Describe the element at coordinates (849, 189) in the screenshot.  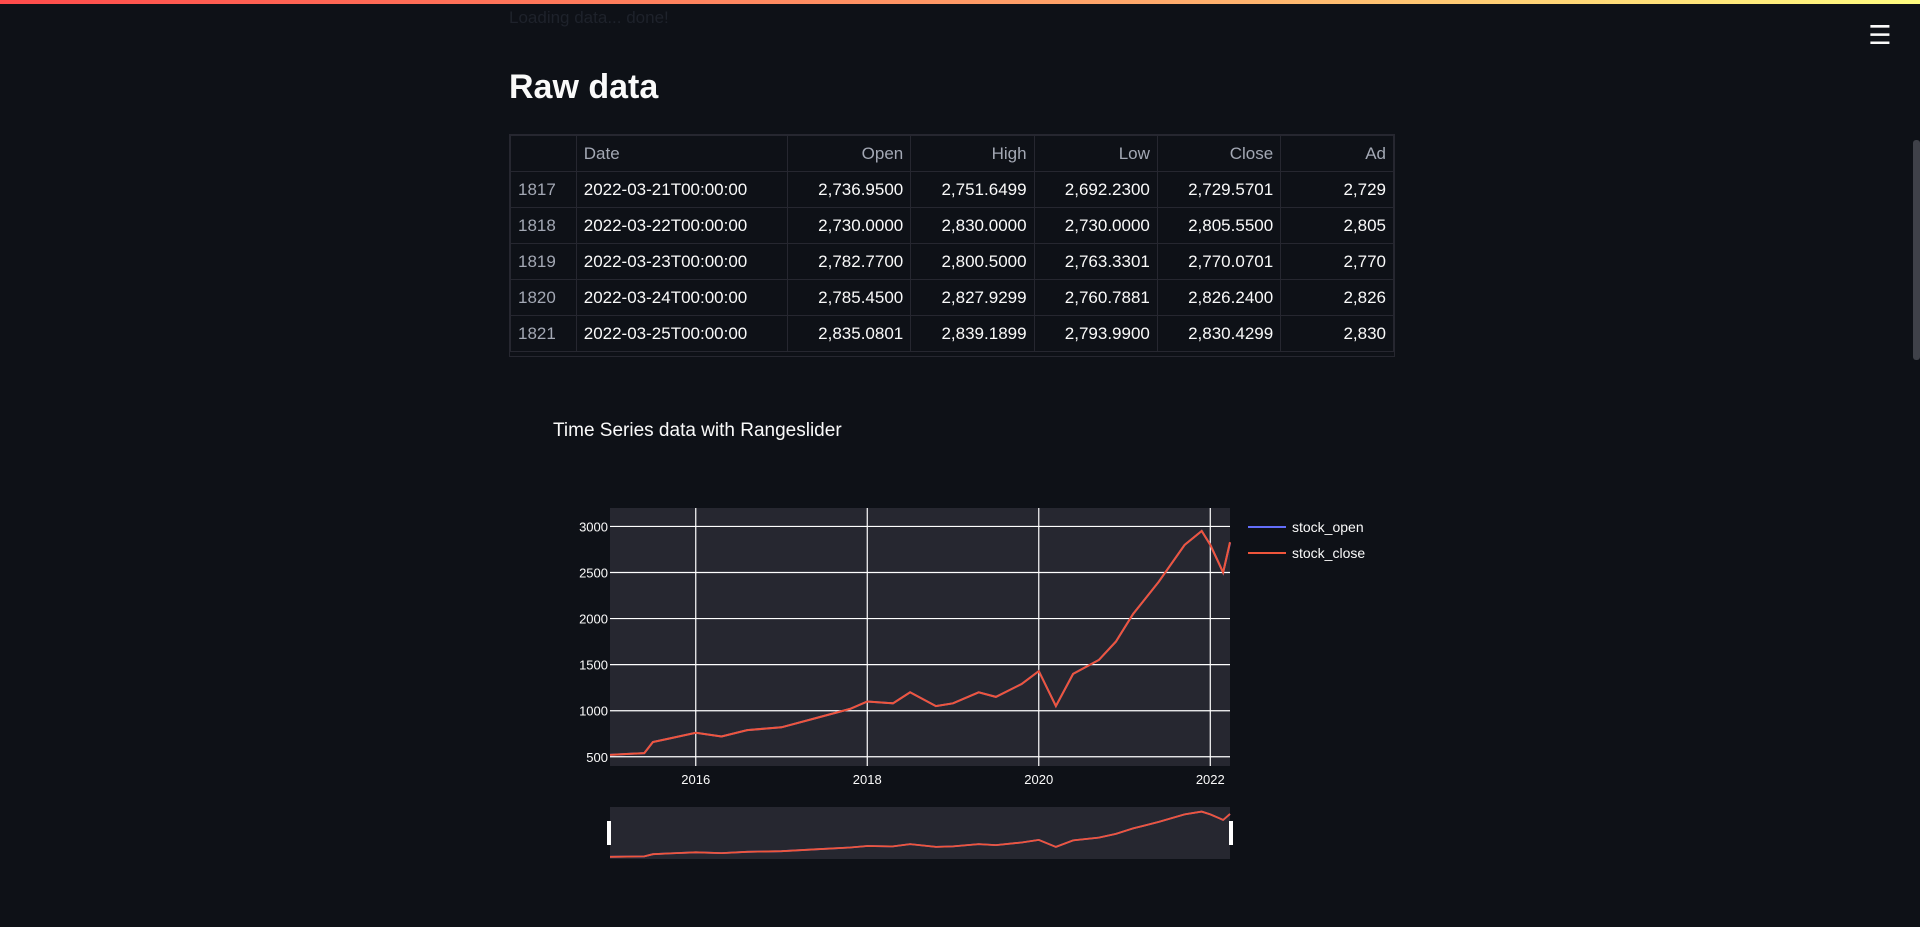
I see `table-cell-open: 2,736.9500` at that location.